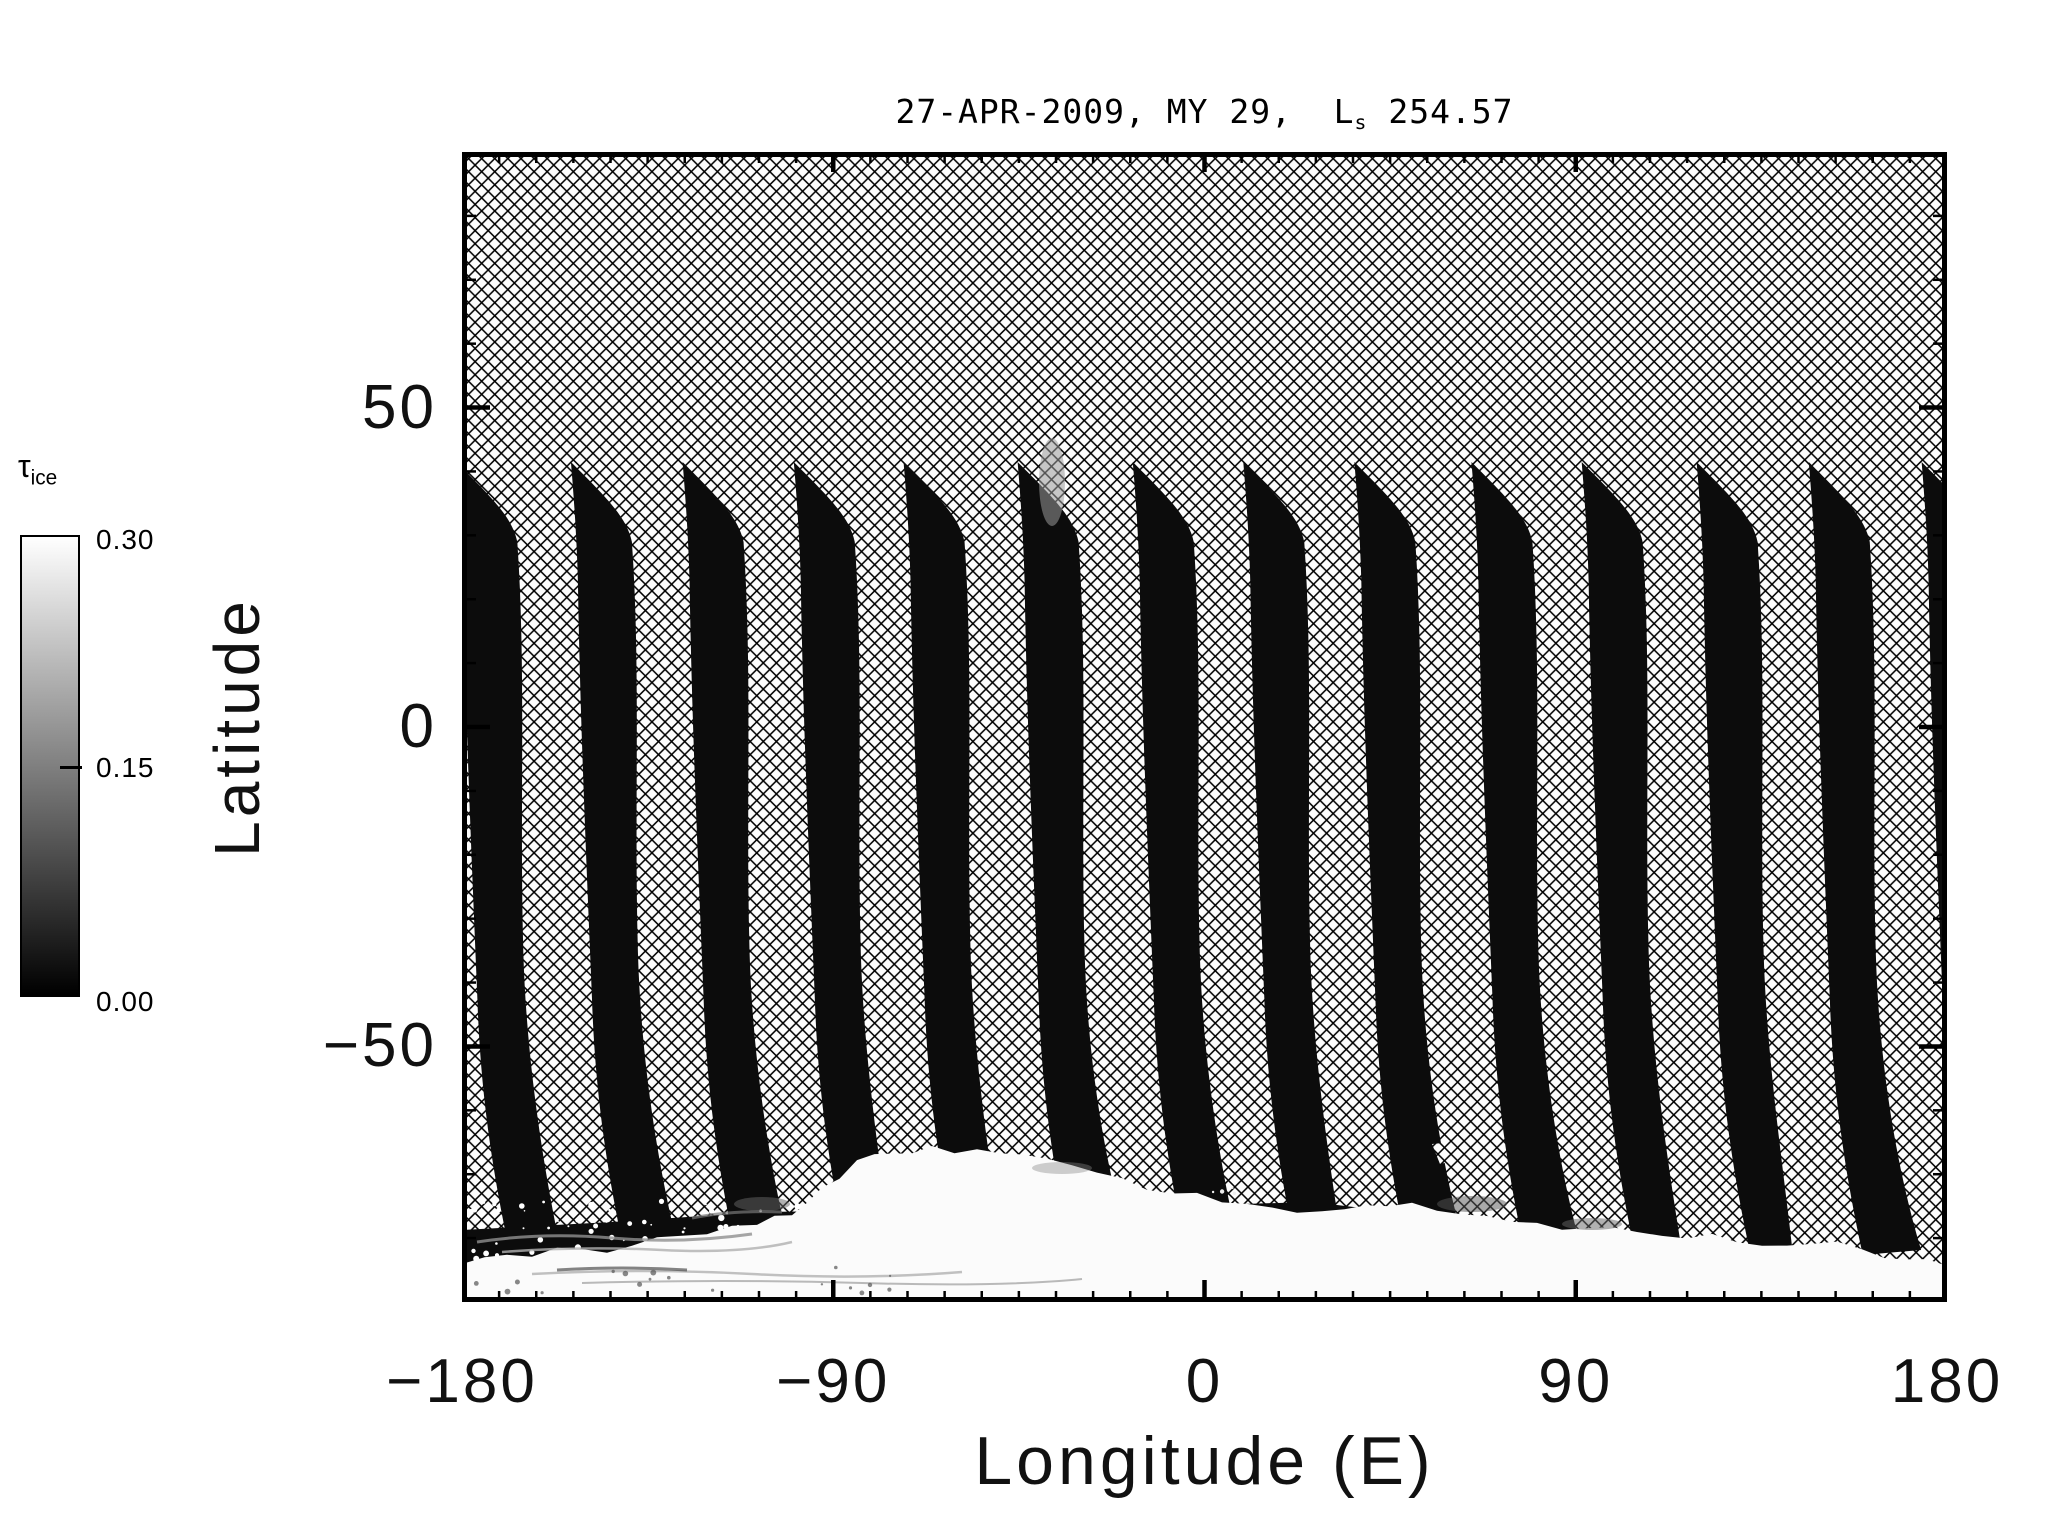 The image size is (2048, 1536). I want to click on colorbar-min-label: 0.00, so click(125, 1001).